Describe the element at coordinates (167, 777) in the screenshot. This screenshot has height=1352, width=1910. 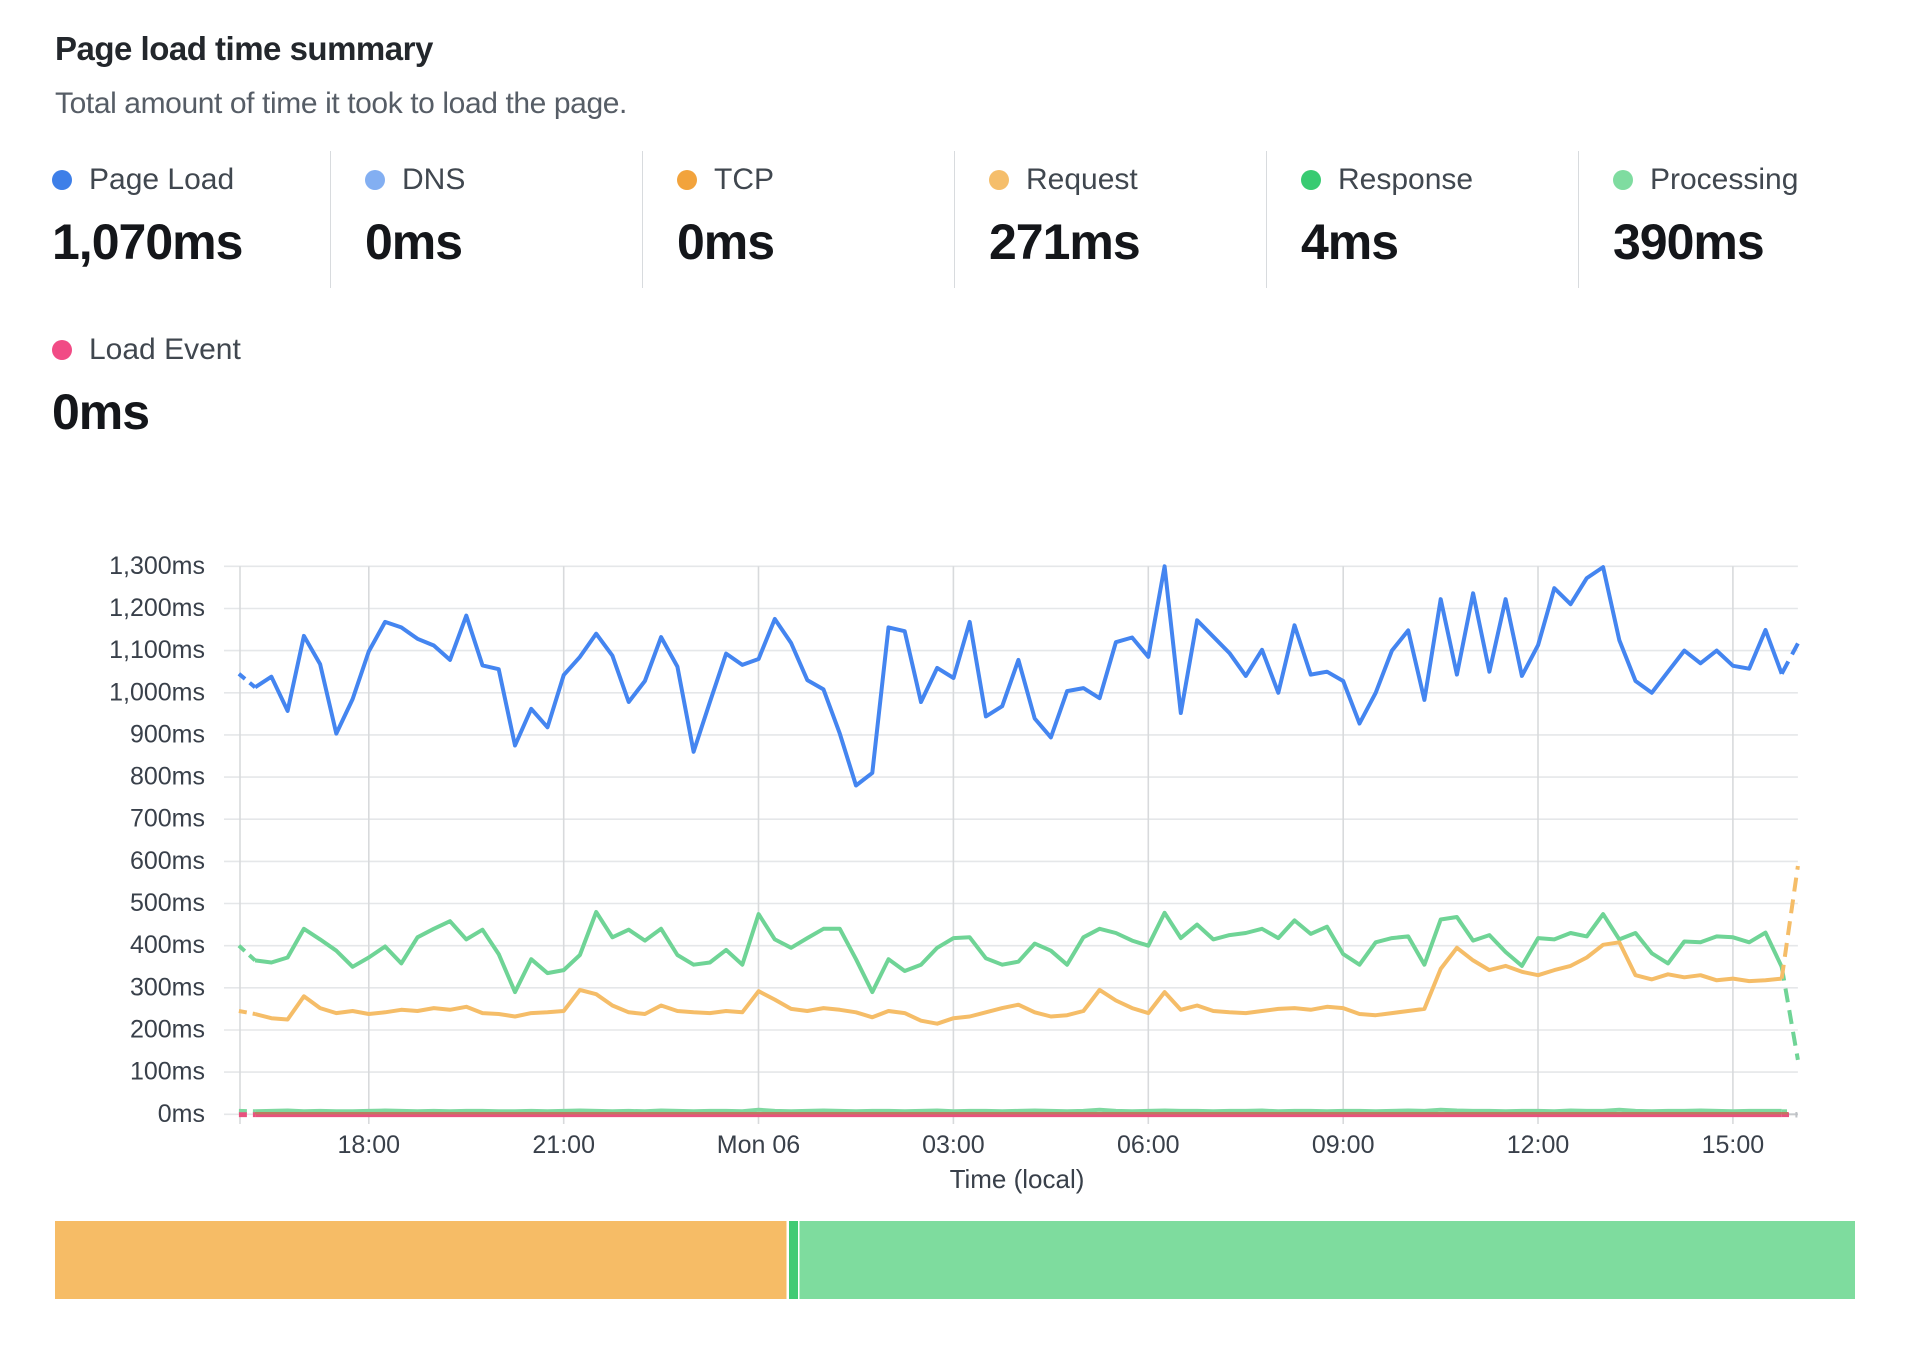
I see `svg-text: 800ms` at that location.